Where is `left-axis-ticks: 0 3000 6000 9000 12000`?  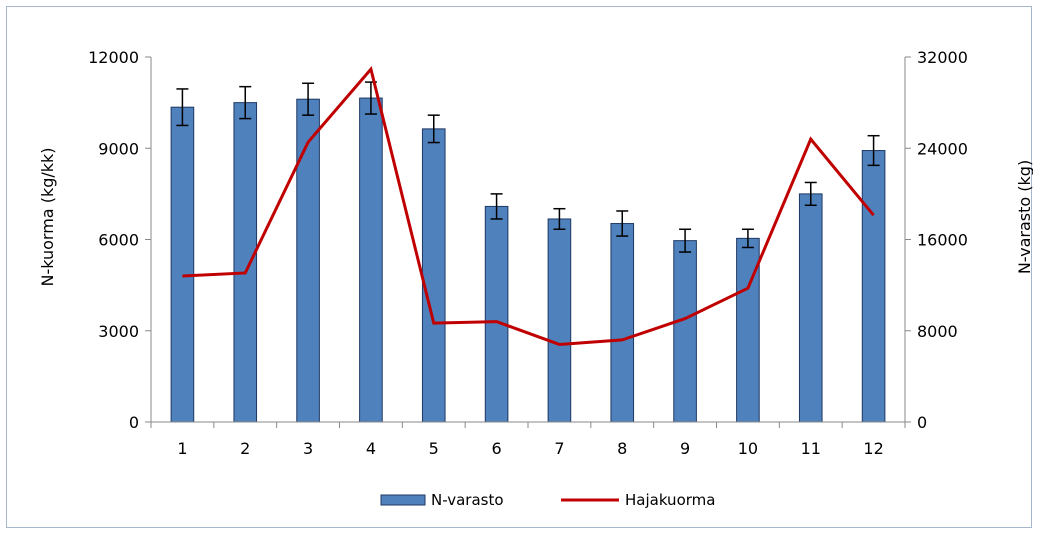
left-axis-ticks: 0 3000 6000 9000 12000 is located at coordinates (119, 240).